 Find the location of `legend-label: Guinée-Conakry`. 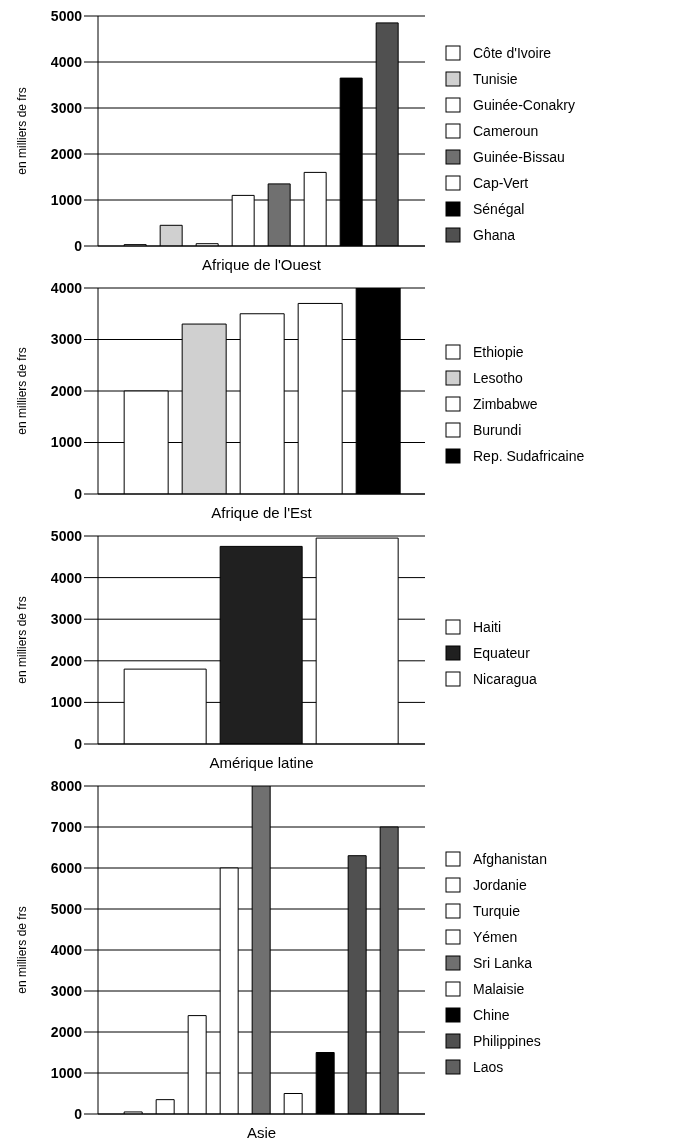

legend-label: Guinée-Conakry is located at coordinates (524, 105).